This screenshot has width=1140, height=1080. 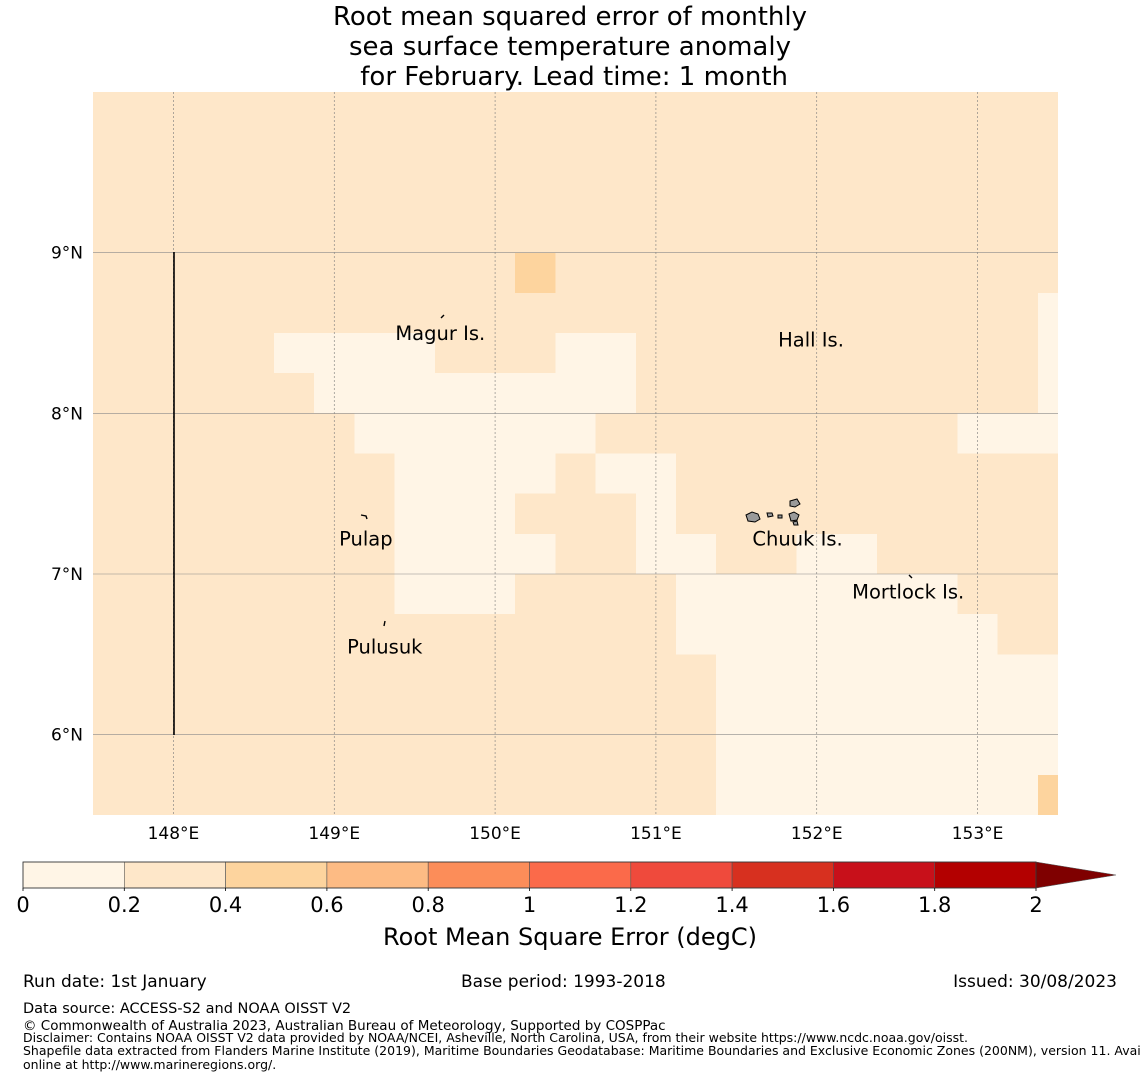 I want to click on lat-tick-label: 9°N, so click(x=67, y=254).